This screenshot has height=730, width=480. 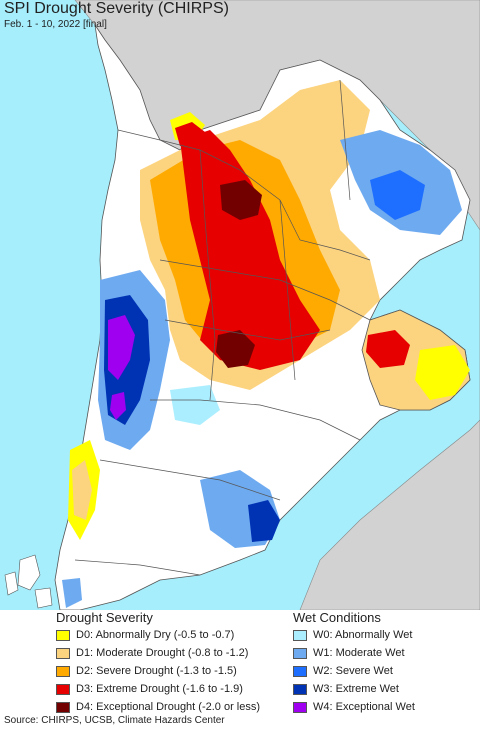 I want to click on wet-label: W0: Abnormally Wet, so click(x=363, y=635).